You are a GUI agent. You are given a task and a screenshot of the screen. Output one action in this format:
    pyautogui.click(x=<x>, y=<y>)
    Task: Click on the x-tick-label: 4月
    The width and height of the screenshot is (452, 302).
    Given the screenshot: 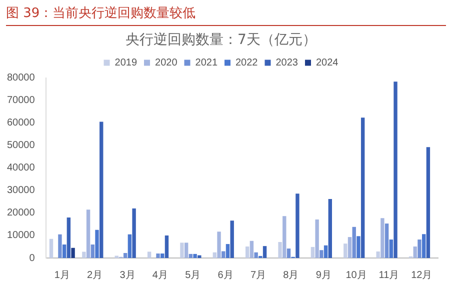 What is the action you would take?
    pyautogui.click(x=160, y=275)
    